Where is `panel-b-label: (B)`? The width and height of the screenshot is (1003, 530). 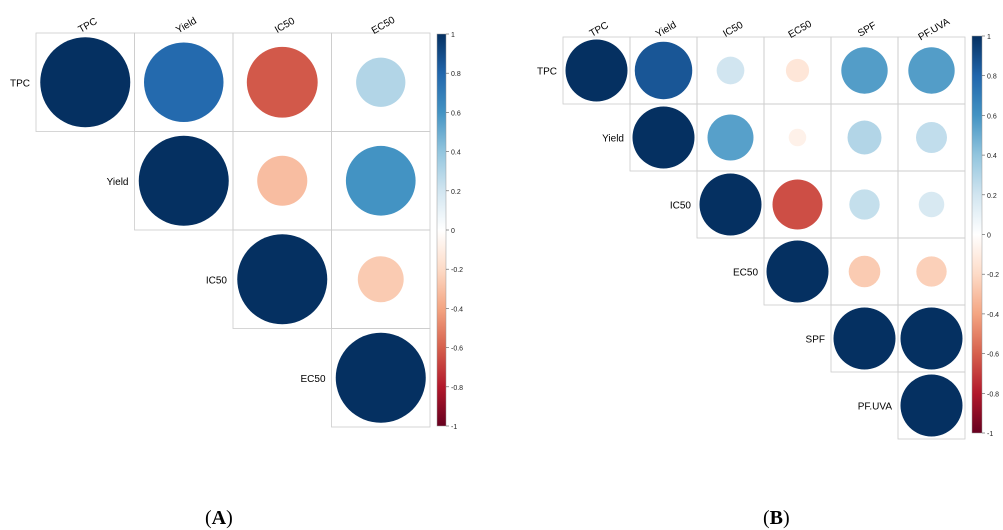
panel-b-label: (B) is located at coordinates (776, 518).